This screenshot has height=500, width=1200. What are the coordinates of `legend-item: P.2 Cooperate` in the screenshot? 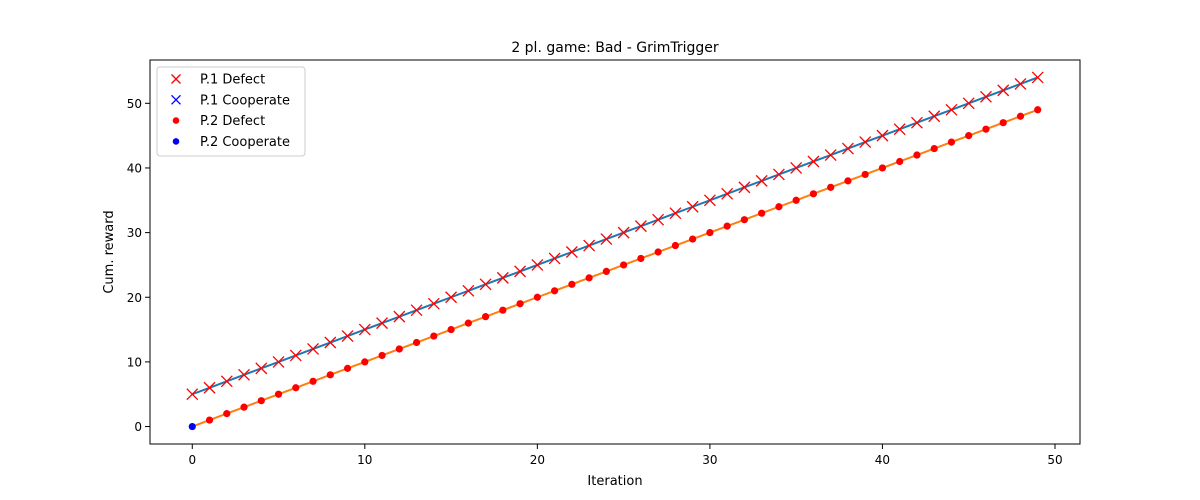 It's located at (231, 142).